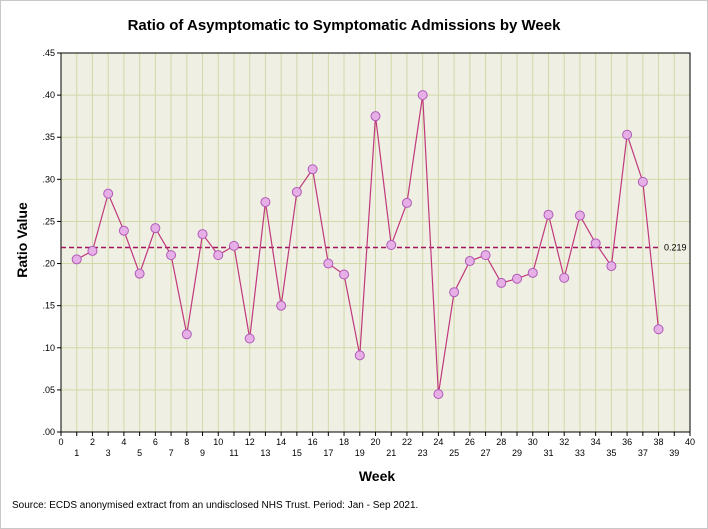 The width and height of the screenshot is (708, 529). What do you see at coordinates (218, 442) in the screenshot?
I see `x-tick-label: 10` at bounding box center [218, 442].